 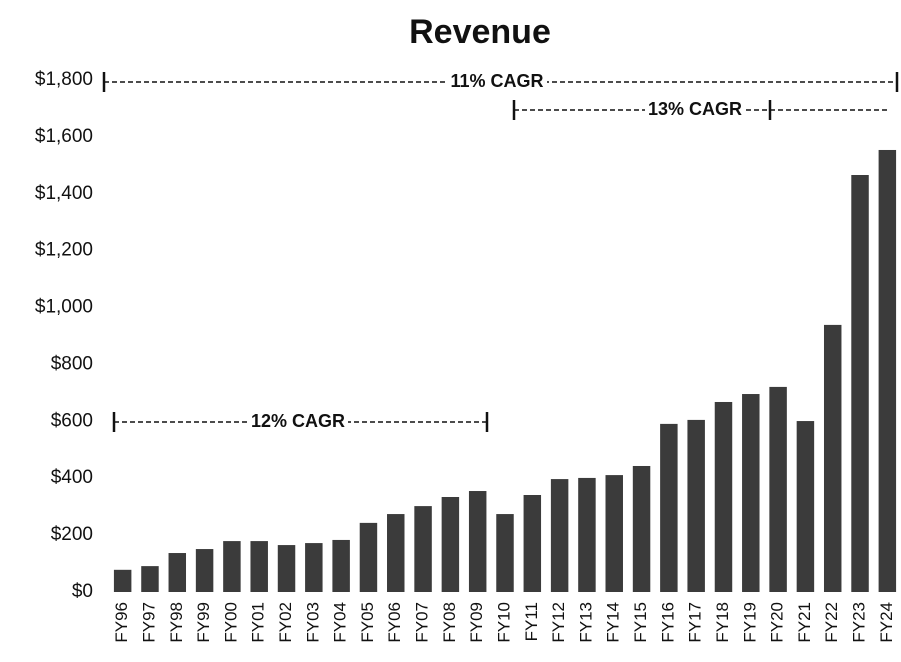 What do you see at coordinates (804, 622) in the screenshot?
I see `x-tick-label: FY21` at bounding box center [804, 622].